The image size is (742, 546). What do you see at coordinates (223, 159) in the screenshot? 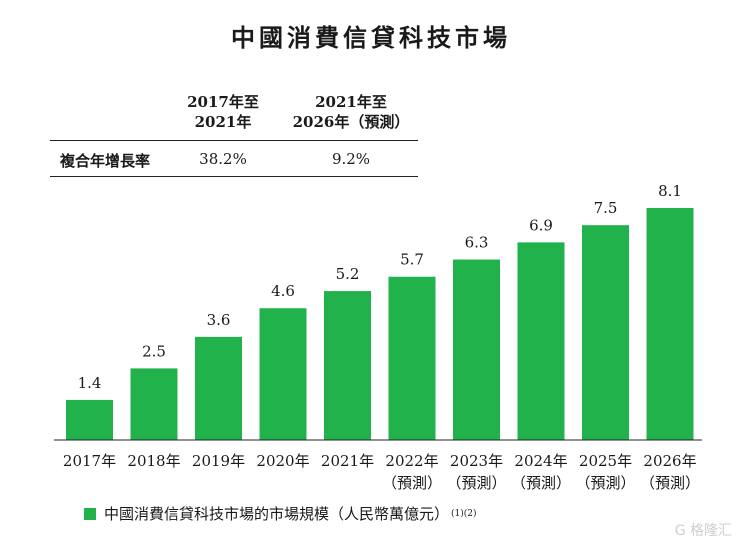
I see `cagr-value-2017-2021: 38.2%` at bounding box center [223, 159].